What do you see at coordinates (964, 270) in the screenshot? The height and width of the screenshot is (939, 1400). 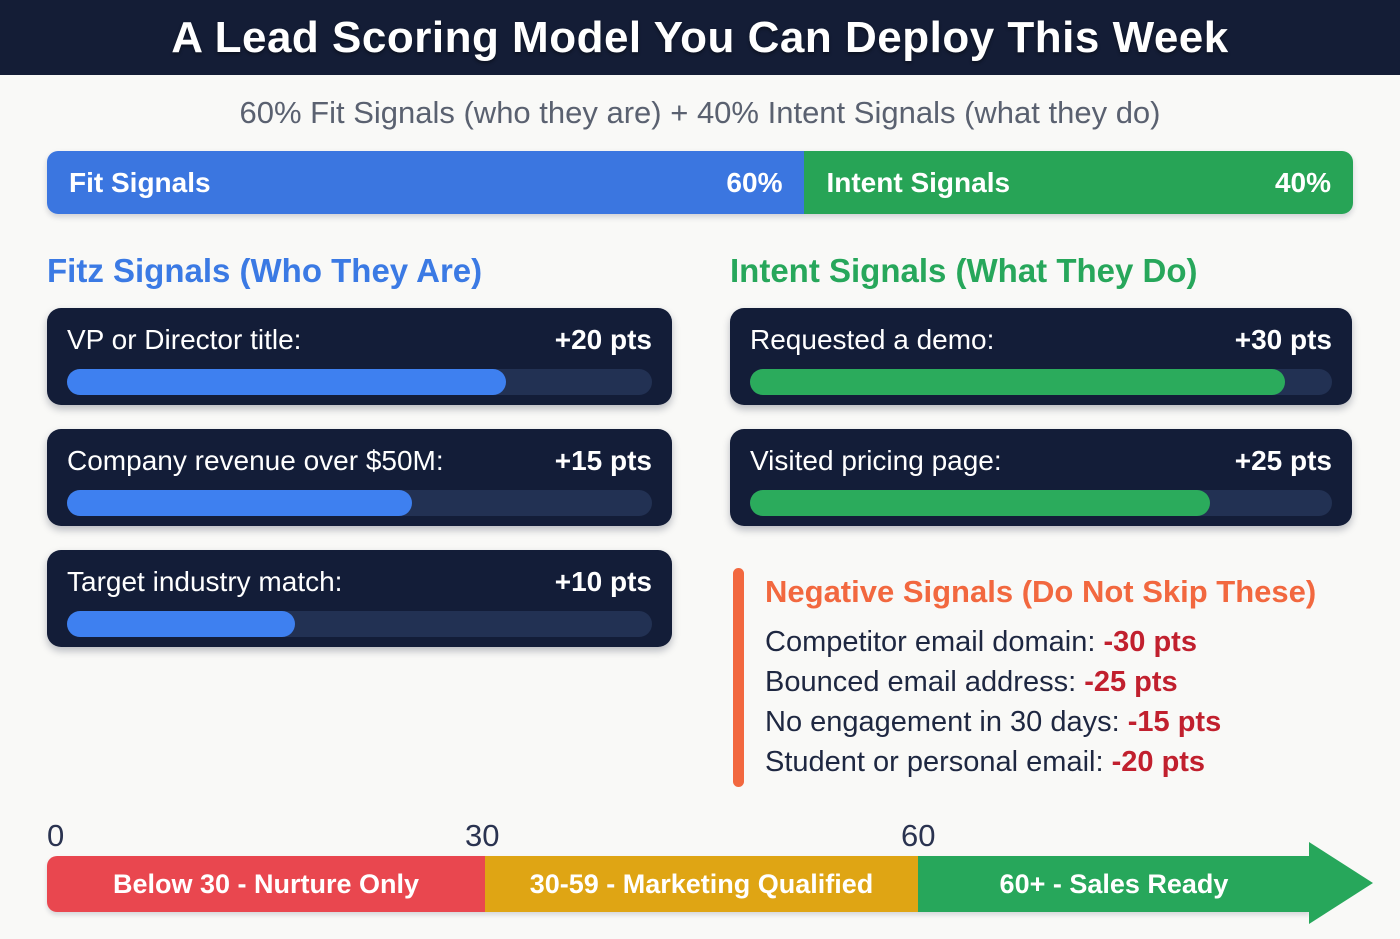 I see `intent-section-heading: Intent Signals (What They Do)` at bounding box center [964, 270].